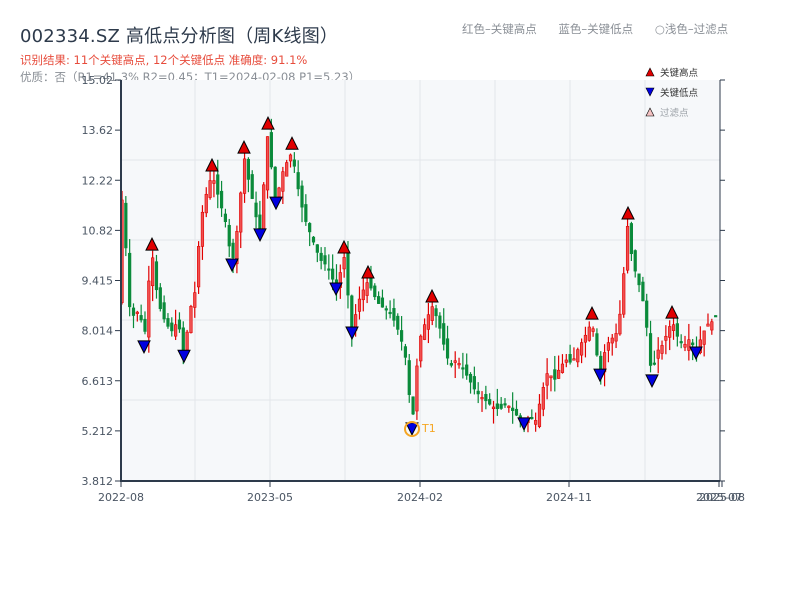 The width and height of the screenshot is (800, 600). Describe the element at coordinates (674, 113) in the screenshot. I see `legend-label: 过滤点` at that location.